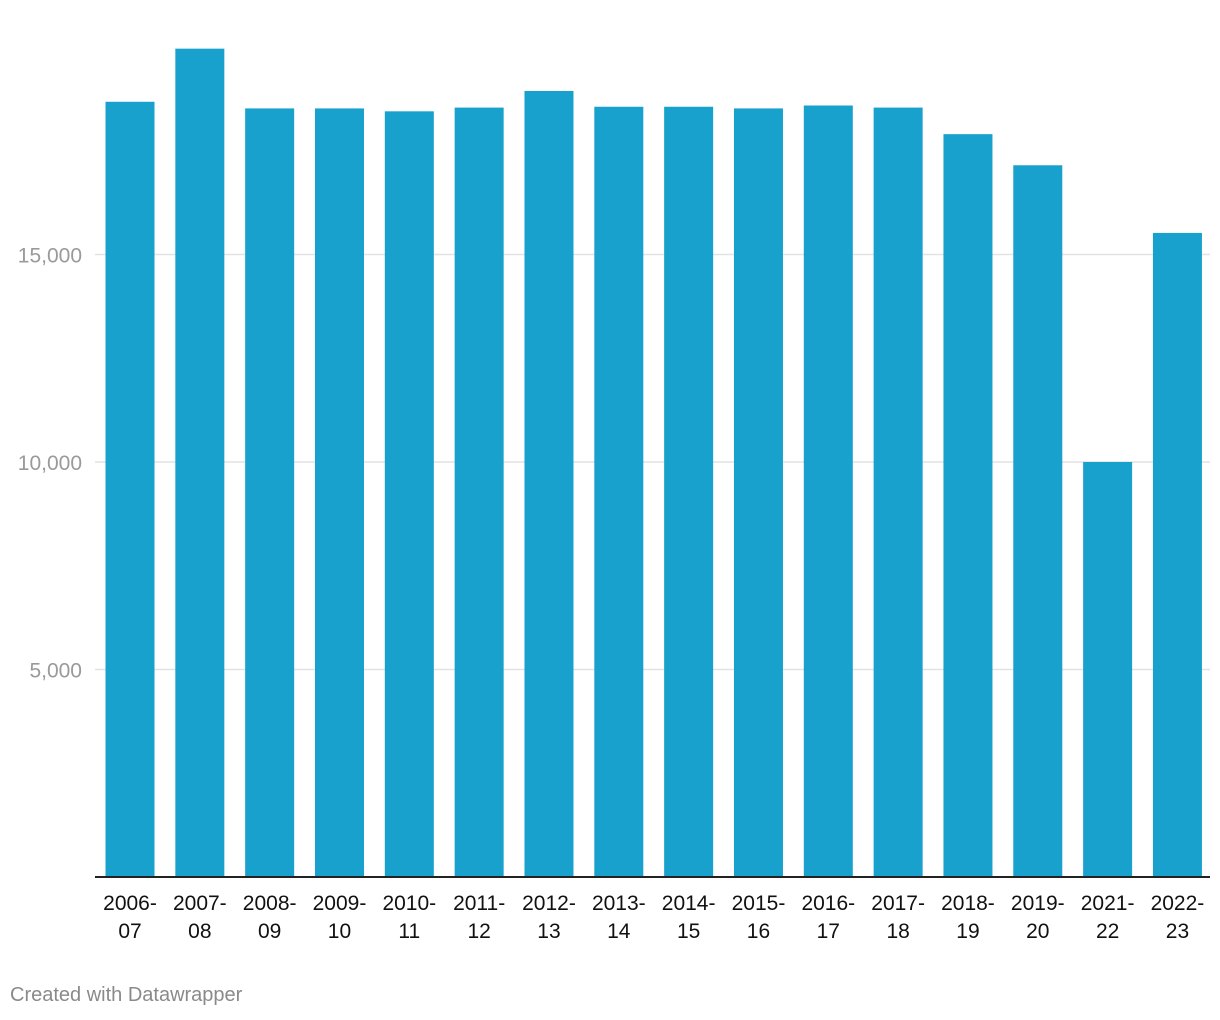 The height and width of the screenshot is (1020, 1220). What do you see at coordinates (1108, 917) in the screenshot?
I see `x-tick-label: 2021-22` at bounding box center [1108, 917].